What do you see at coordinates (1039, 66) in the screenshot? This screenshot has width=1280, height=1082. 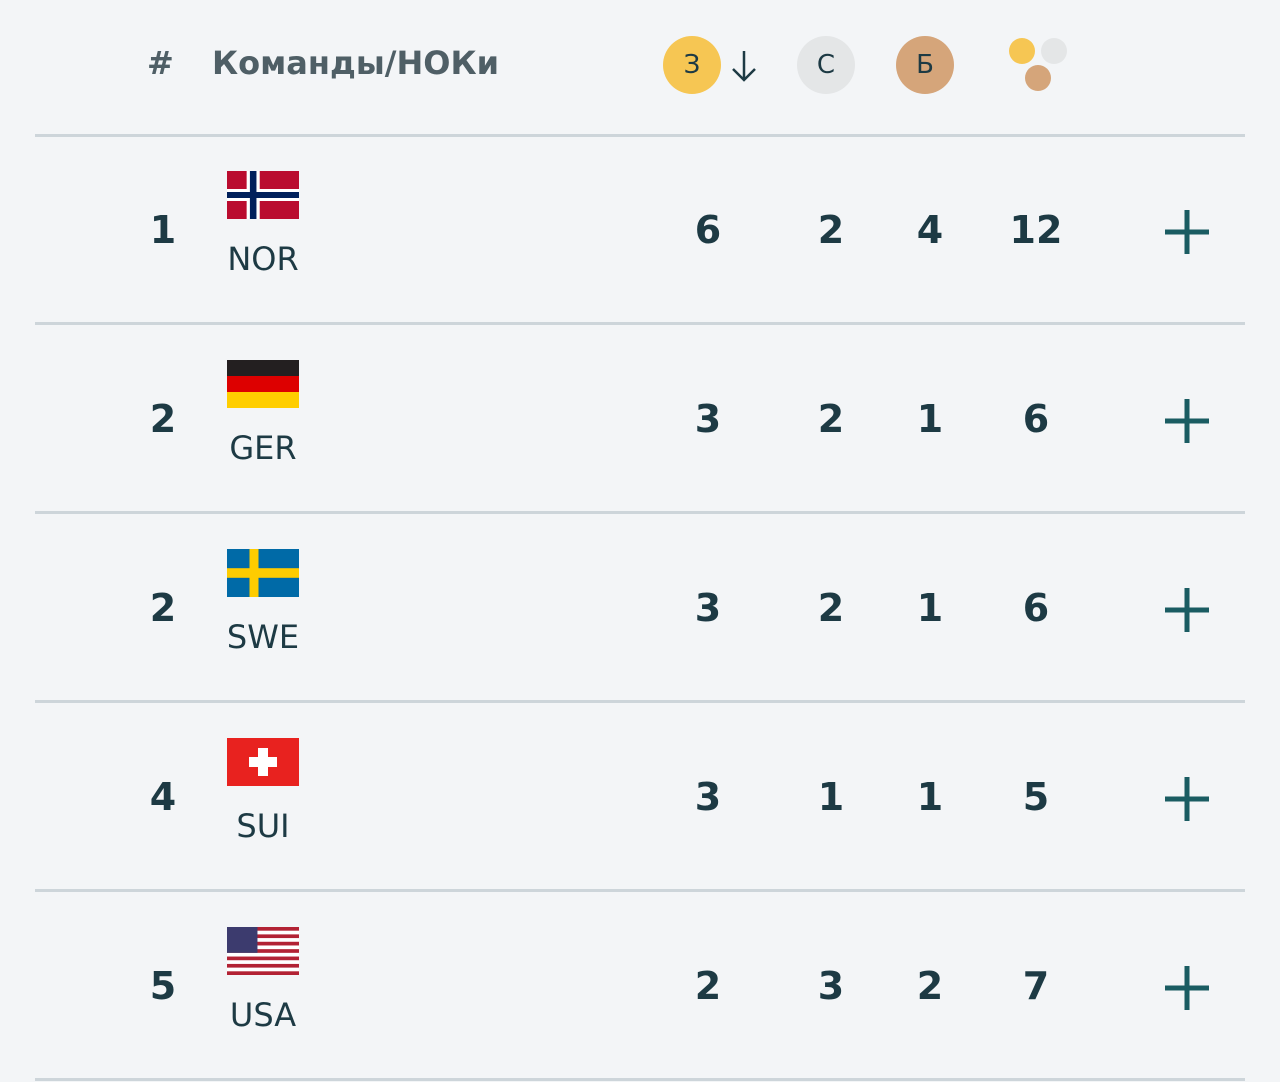 I see `total-icon` at bounding box center [1039, 66].